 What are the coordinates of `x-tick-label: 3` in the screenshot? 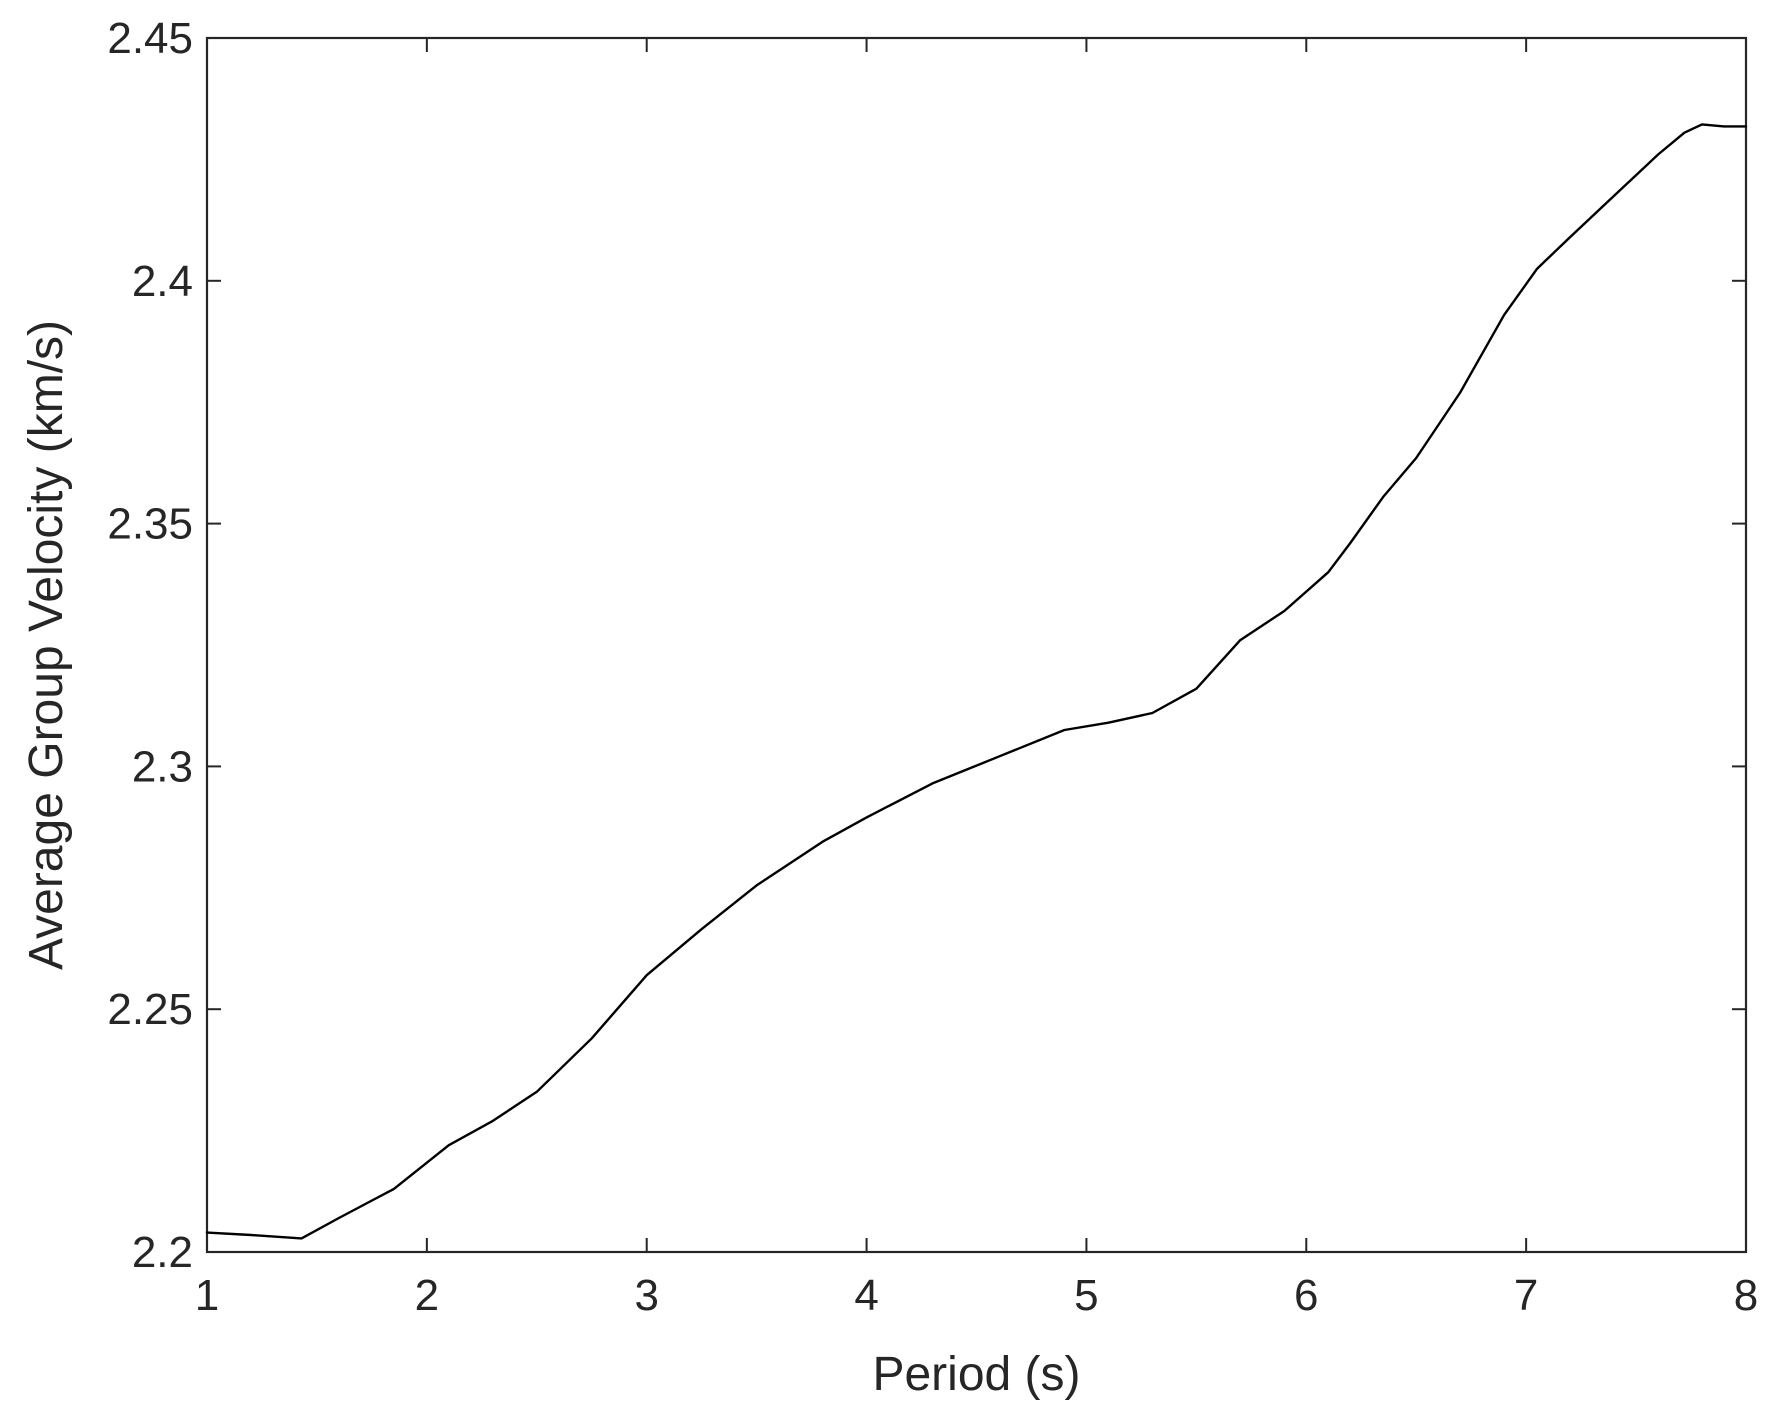 It's located at (646, 1295).